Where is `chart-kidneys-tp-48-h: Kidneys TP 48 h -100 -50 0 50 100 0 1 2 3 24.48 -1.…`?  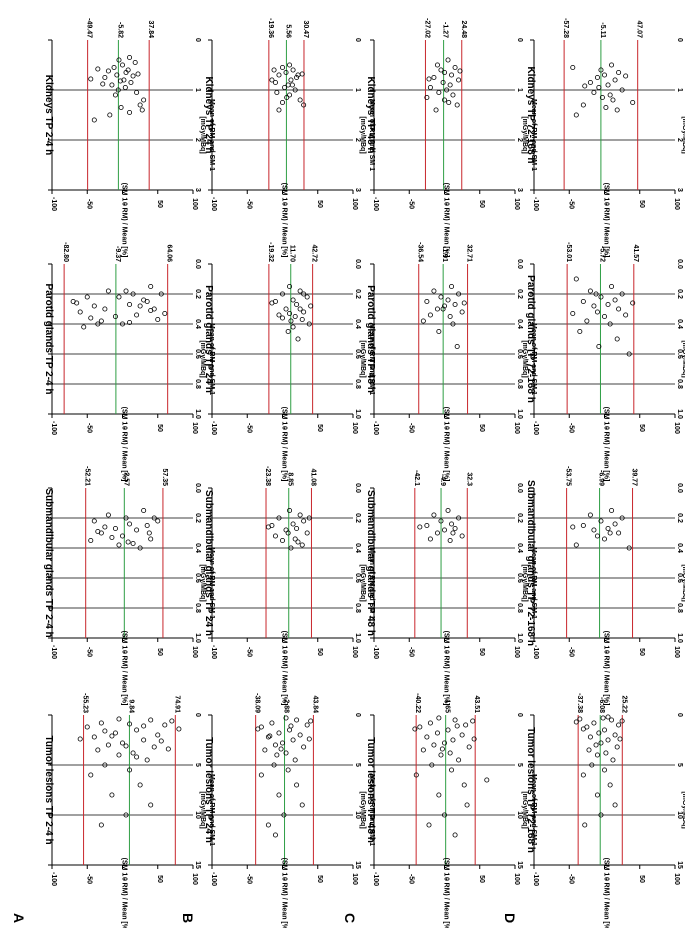 chart-kidneys-tp-48-h: Kidneys TP 48 h -100 -50 0 50 100 0 1 2 3 24.48 -1.… is located at coordinates (451, 137).